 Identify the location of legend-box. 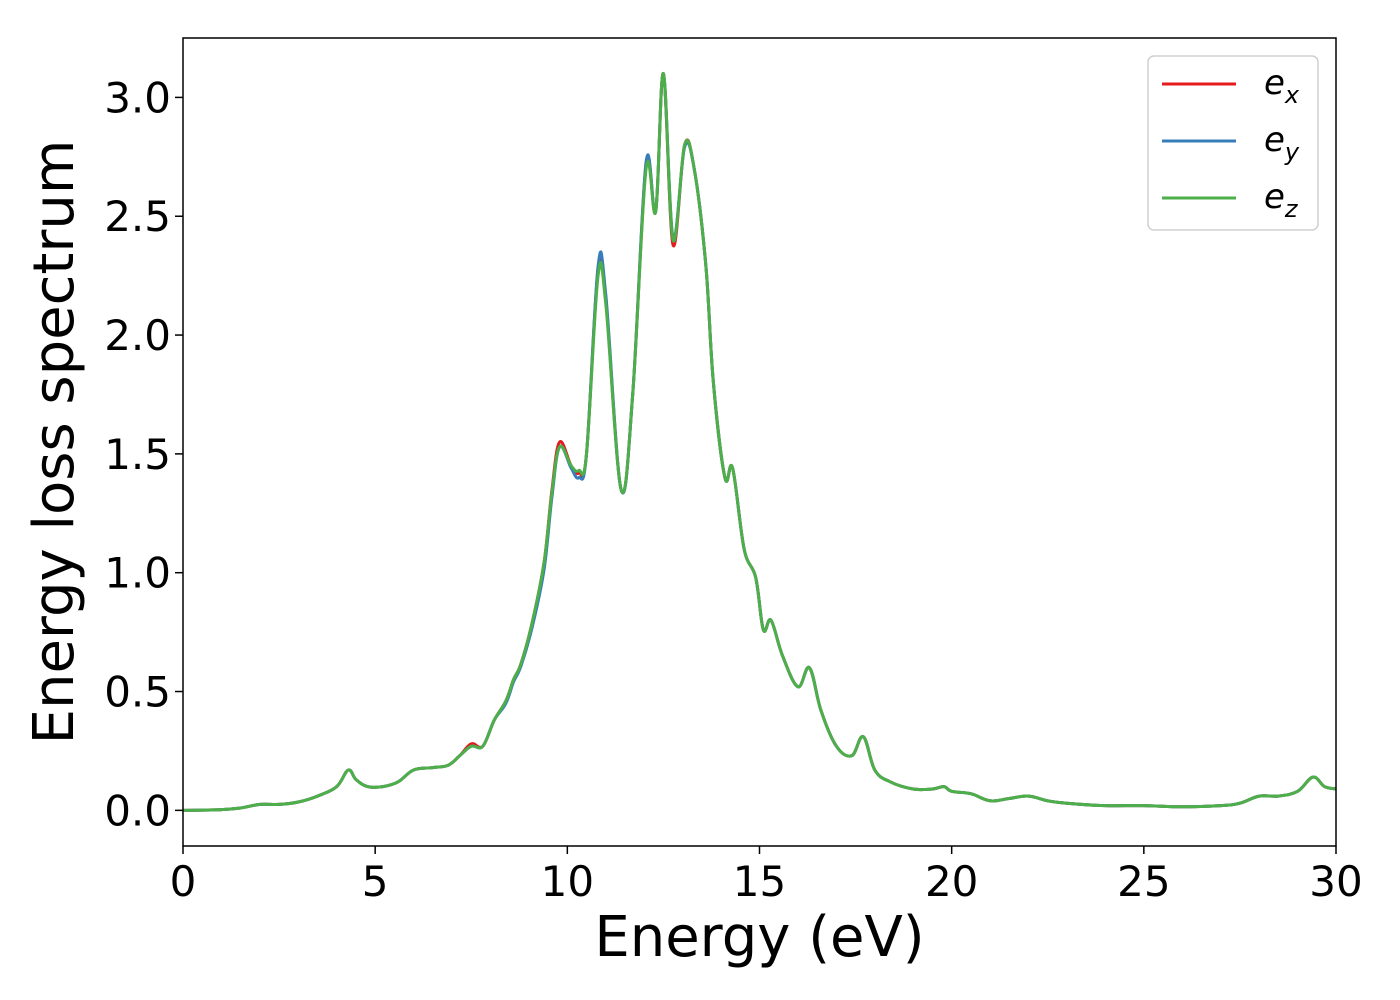
(1233, 143).